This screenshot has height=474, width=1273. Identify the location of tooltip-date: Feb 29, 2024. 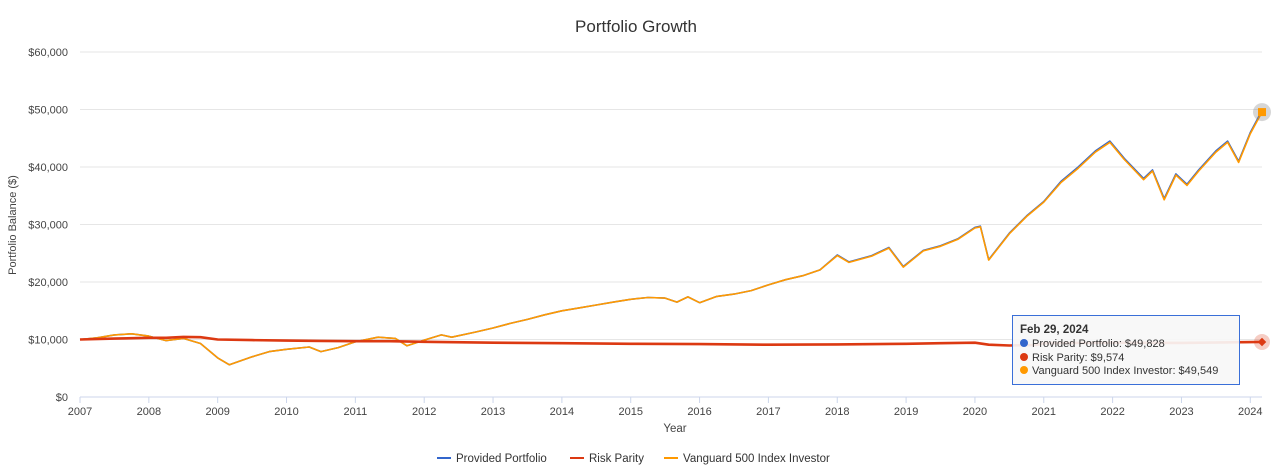
(1054, 330).